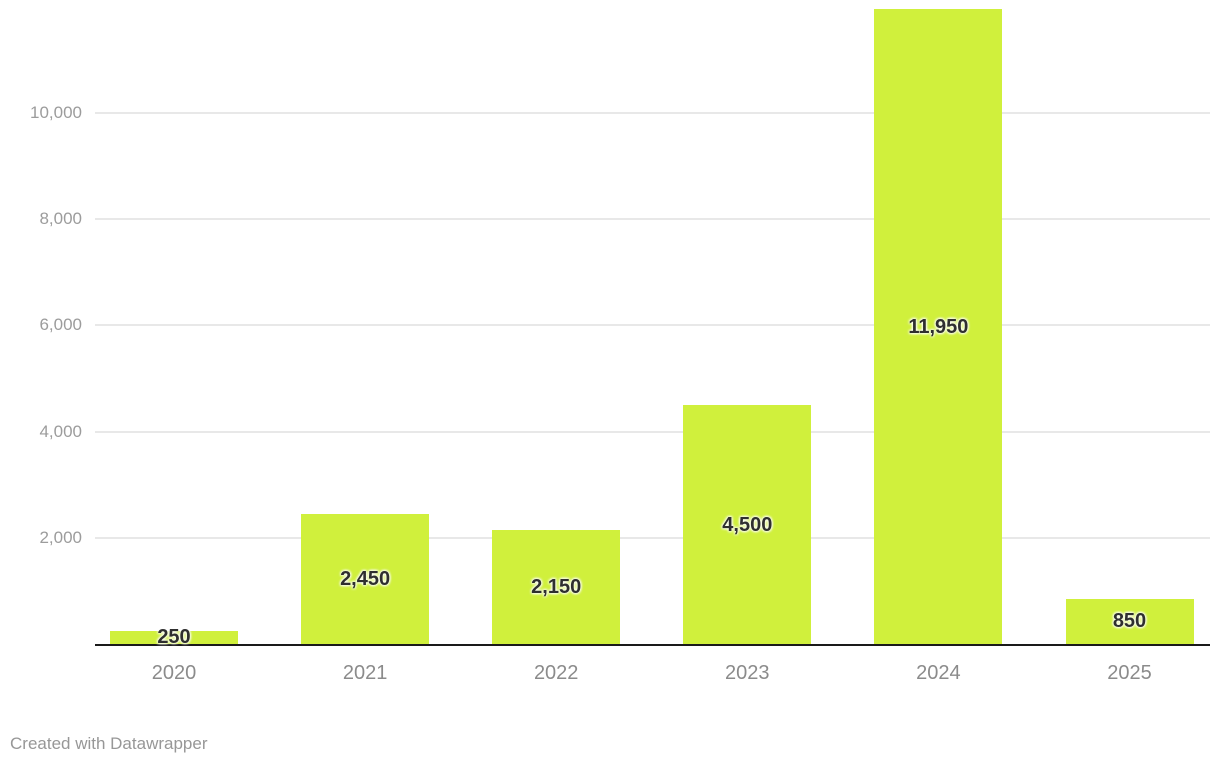 The image size is (1220, 768). What do you see at coordinates (365, 673) in the screenshot?
I see `x-axis-label: 2021` at bounding box center [365, 673].